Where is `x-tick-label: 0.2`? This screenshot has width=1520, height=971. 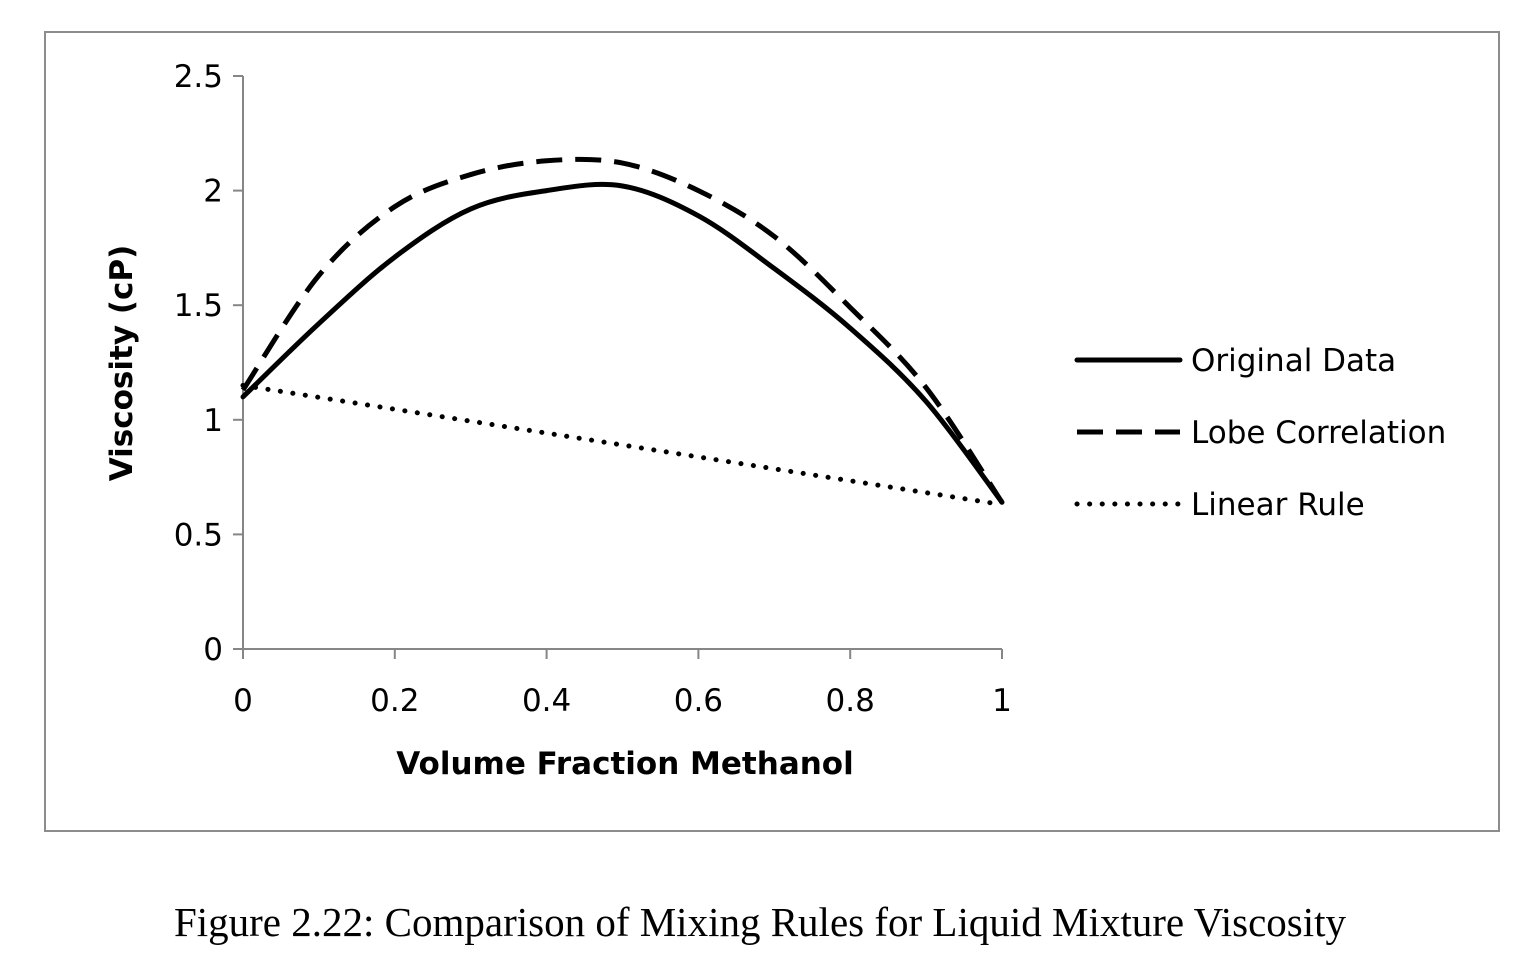 x-tick-label: 0.2 is located at coordinates (394, 701).